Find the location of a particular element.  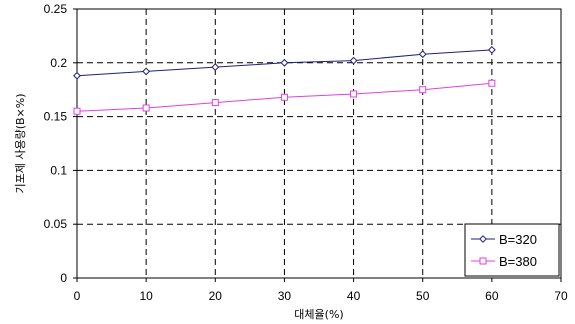

y-axis-title: 기포제 사용량(B×%) is located at coordinates (20, 143).